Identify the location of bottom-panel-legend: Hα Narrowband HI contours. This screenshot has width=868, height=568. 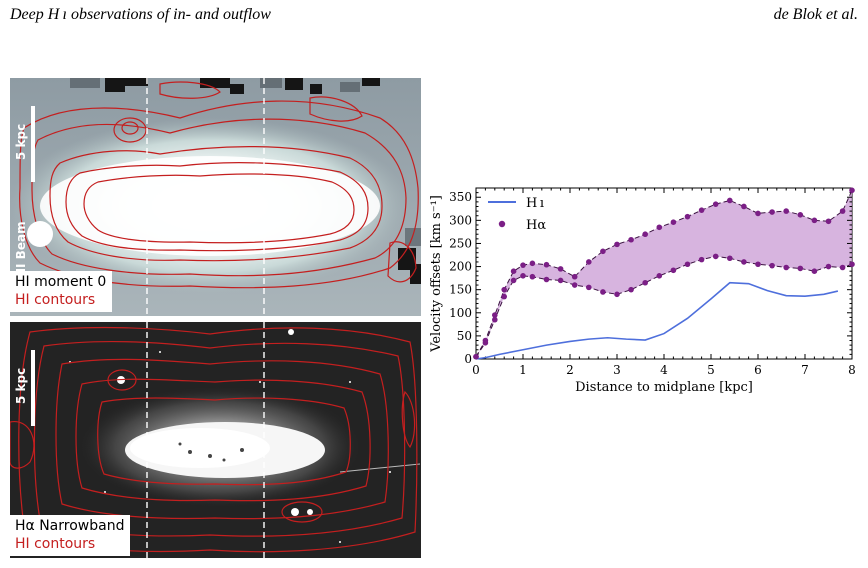
(70, 535).